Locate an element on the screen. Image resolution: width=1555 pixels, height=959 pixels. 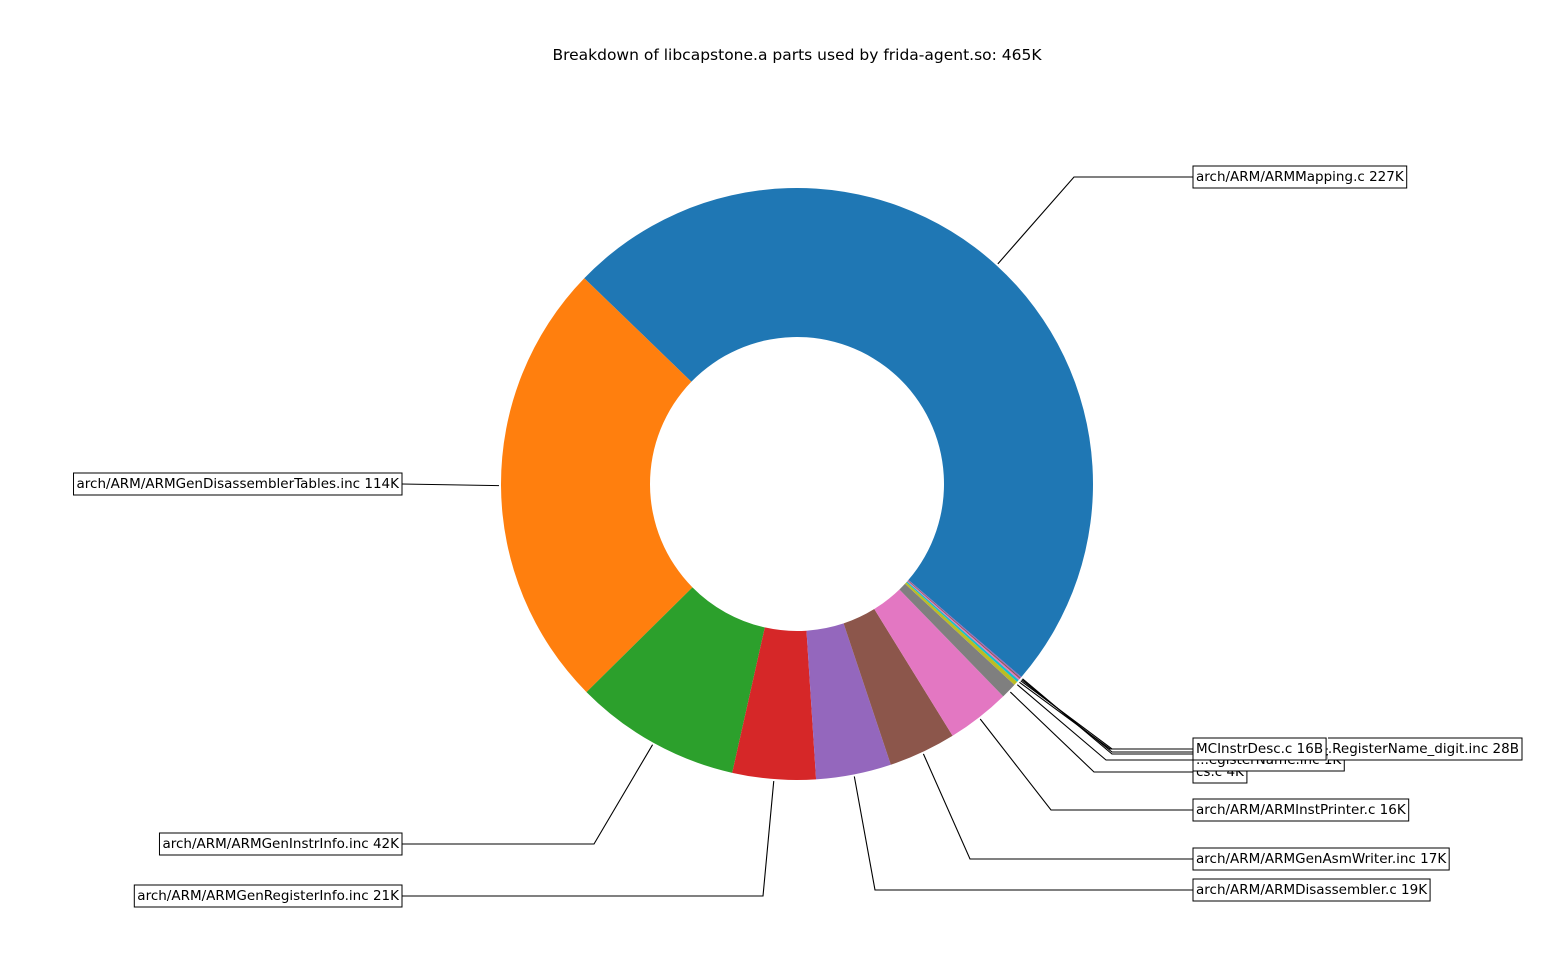
slice-label: arch/ARM/ARMGenRegisterInfo.inc 21K is located at coordinates (268, 896).